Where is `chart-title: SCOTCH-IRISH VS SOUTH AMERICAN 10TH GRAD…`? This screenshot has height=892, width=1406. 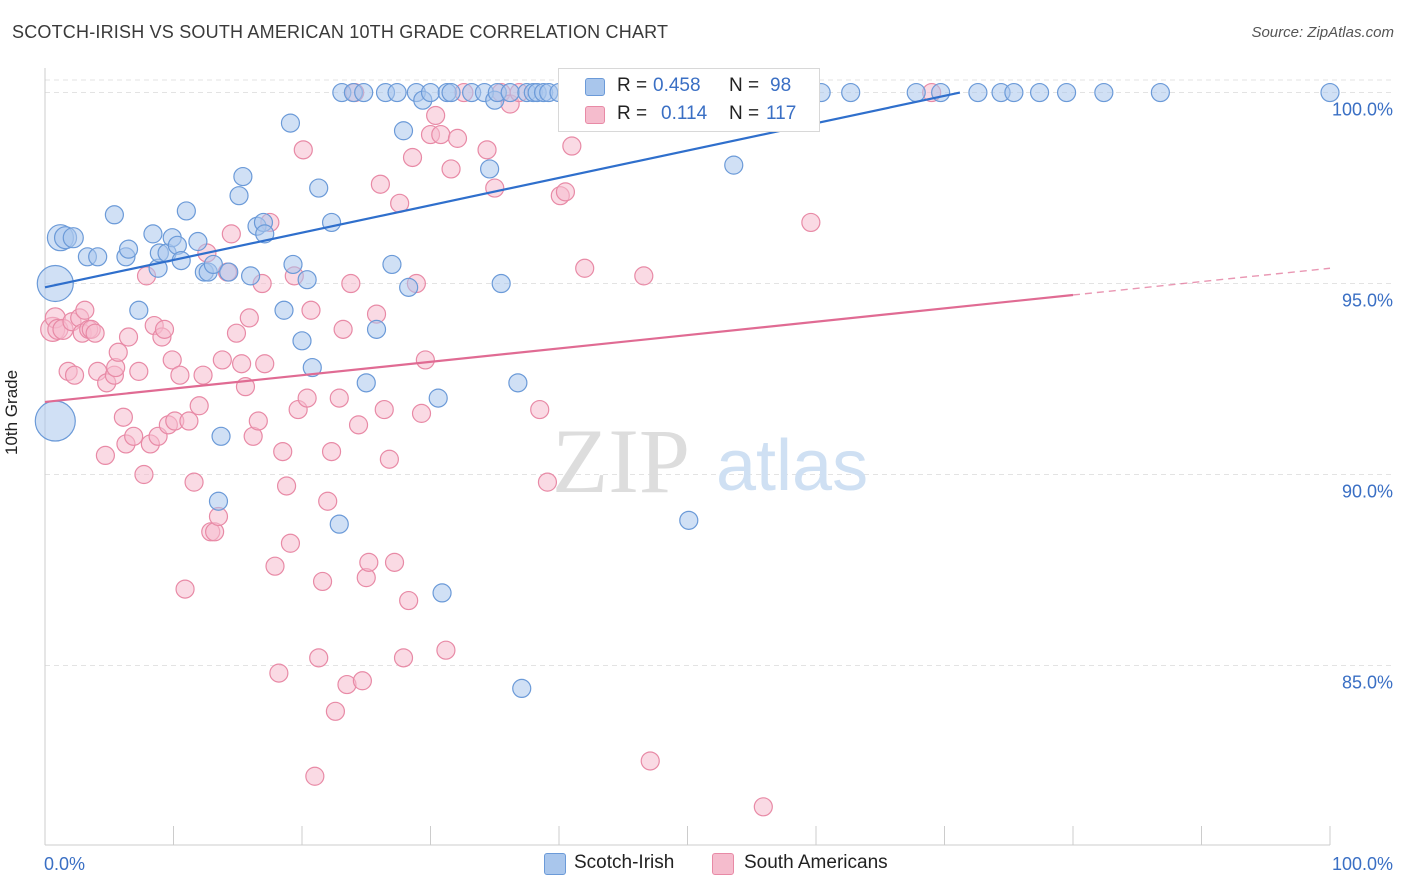
chart-title: SCOTCH-IRISH VS SOUTH AMERICAN 10TH GRAD… is located at coordinates (340, 32).